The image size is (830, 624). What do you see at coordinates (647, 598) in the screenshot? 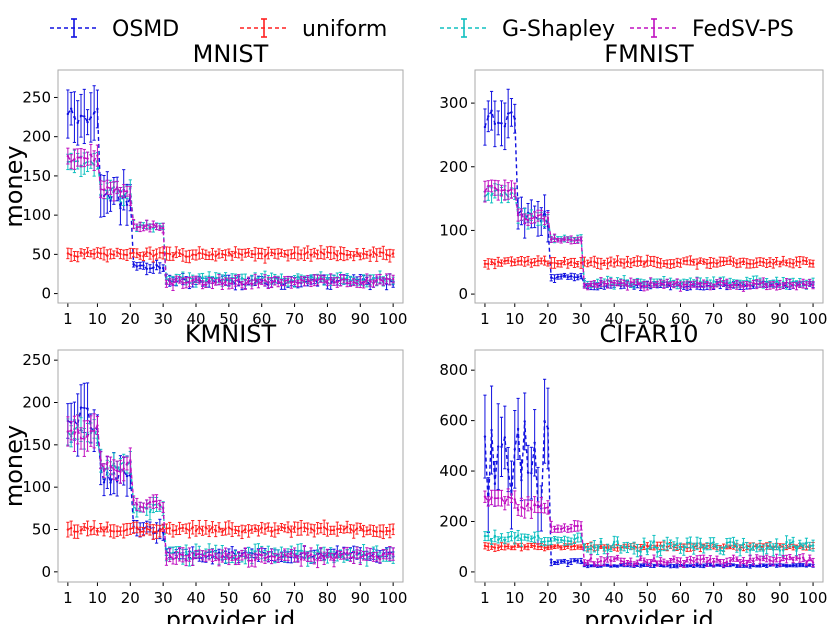
I see `x-tick-label: 50` at bounding box center [647, 598].